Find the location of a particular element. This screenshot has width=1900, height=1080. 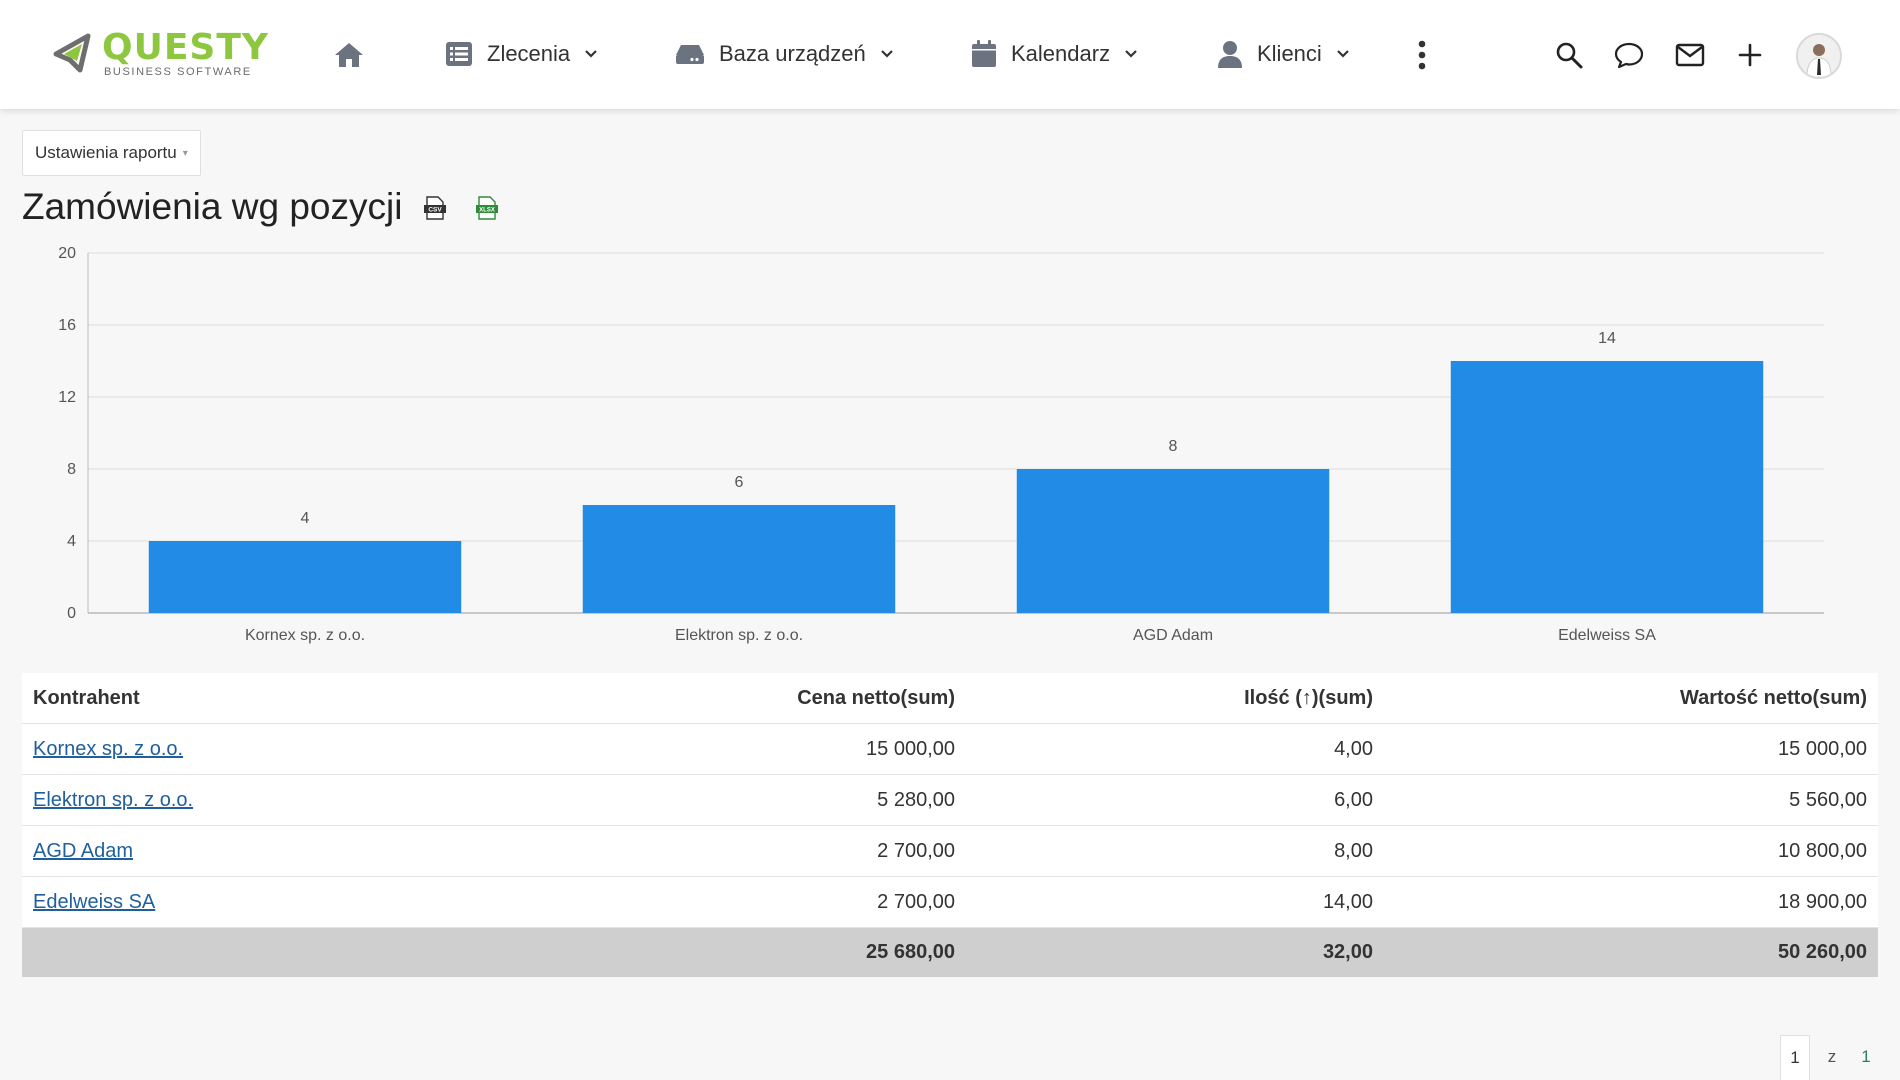

plus-icon is located at coordinates (1750, 55).